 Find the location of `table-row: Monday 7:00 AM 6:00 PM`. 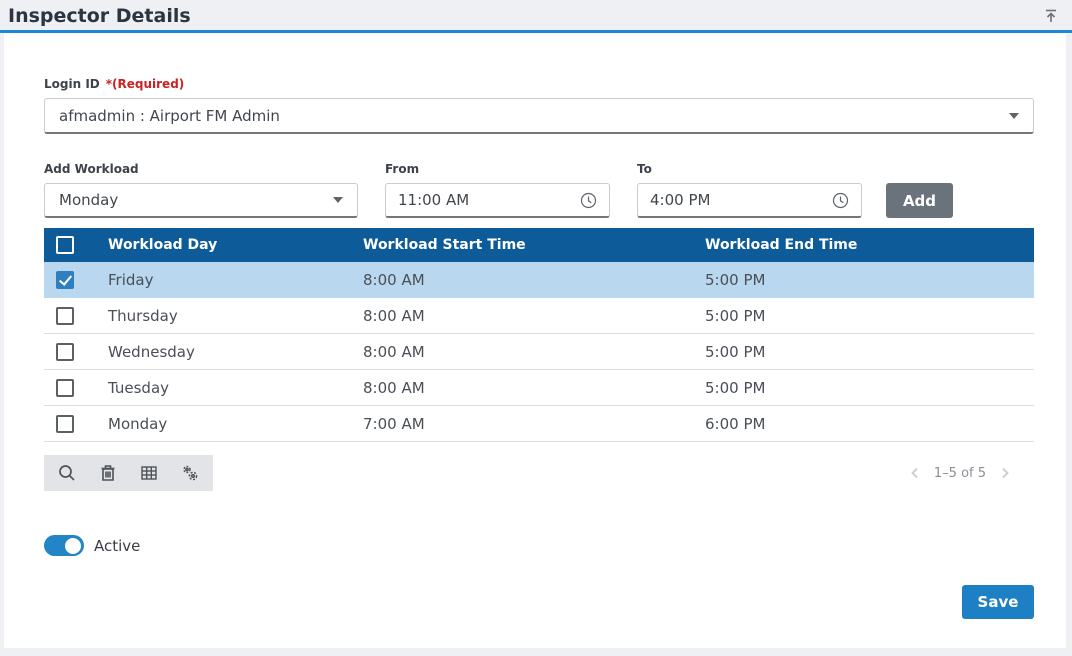

table-row: Monday 7:00 AM 6:00 PM is located at coordinates (539, 424).